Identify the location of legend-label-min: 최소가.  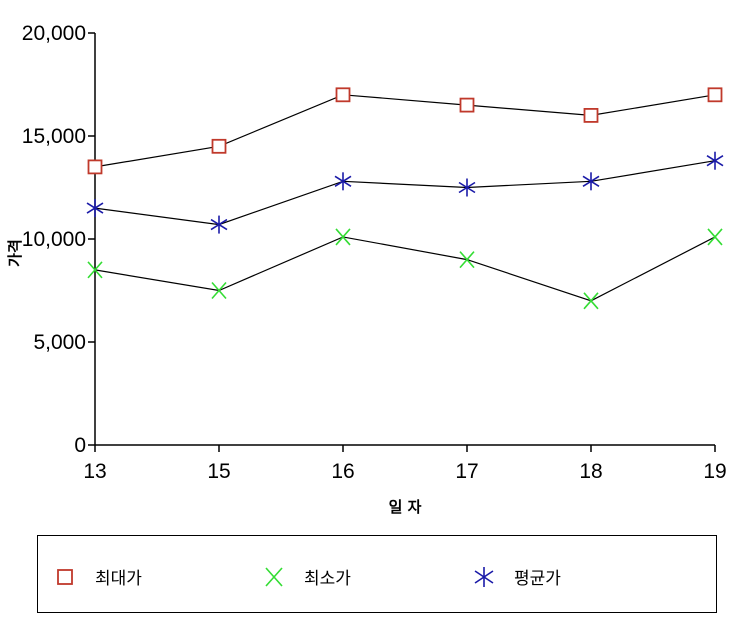
(327, 579).